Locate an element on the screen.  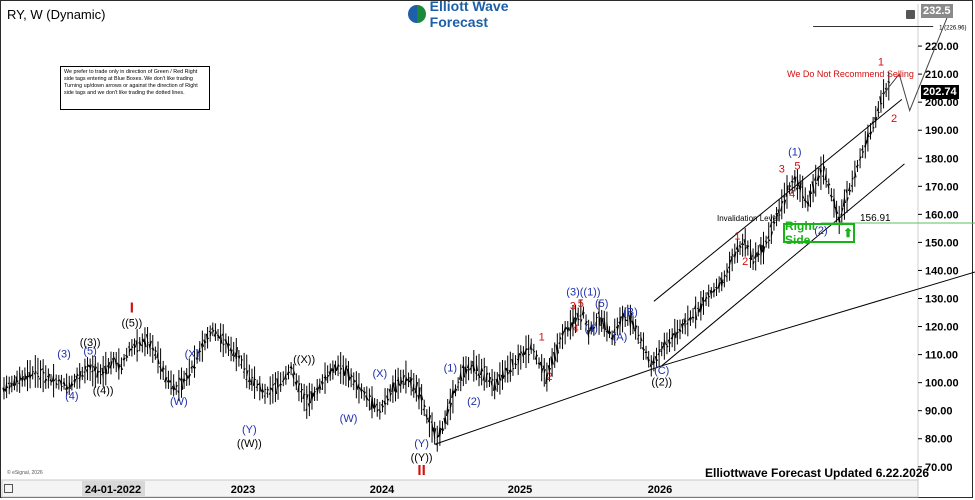
y-tick-label: 220.00 is located at coordinates (942, 47).